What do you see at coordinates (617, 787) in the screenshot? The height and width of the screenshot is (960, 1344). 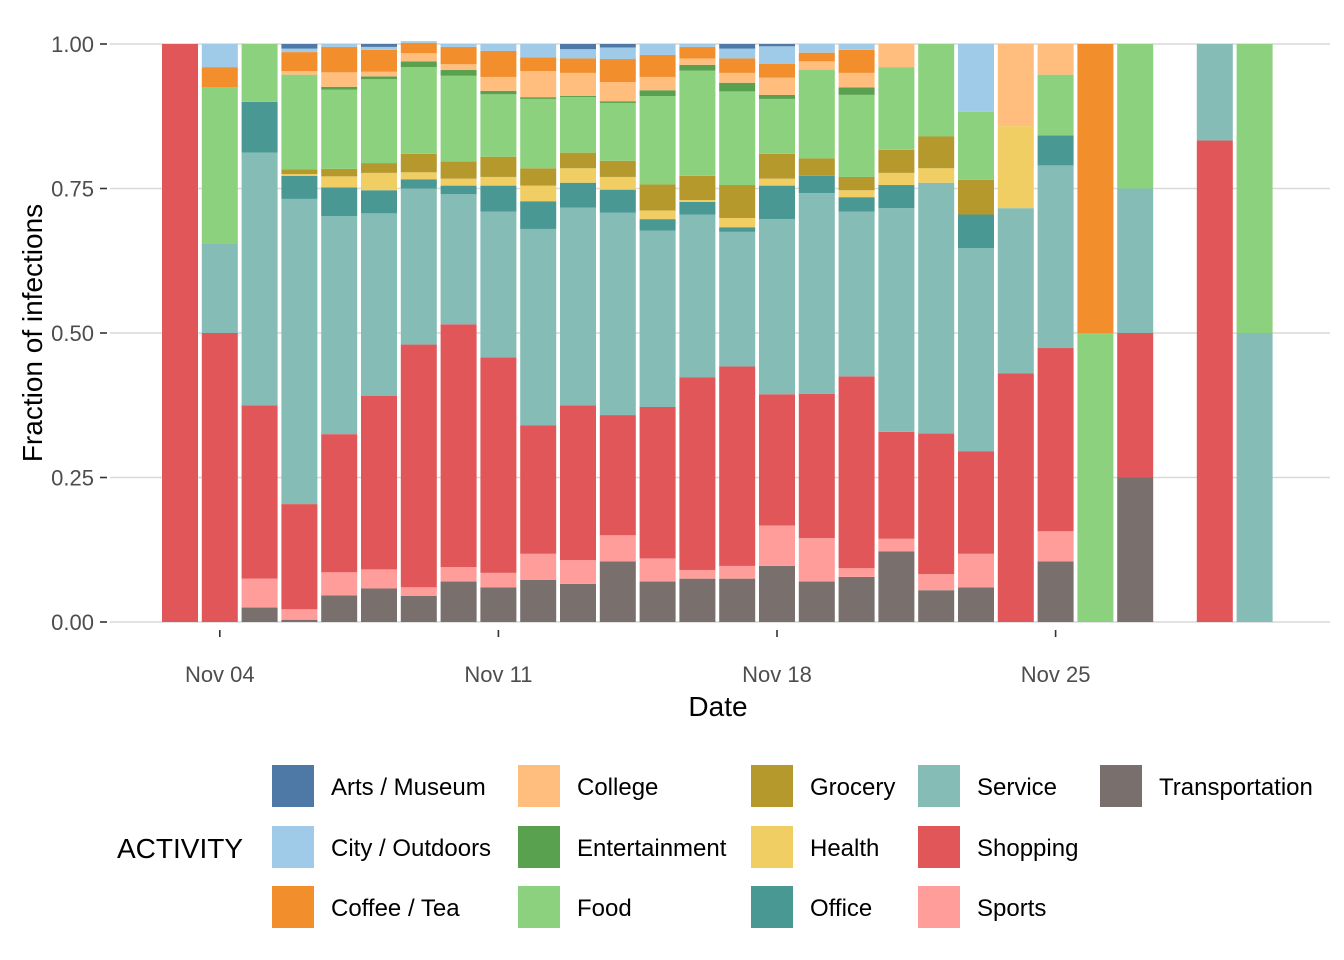 I see `legend-label: College` at bounding box center [617, 787].